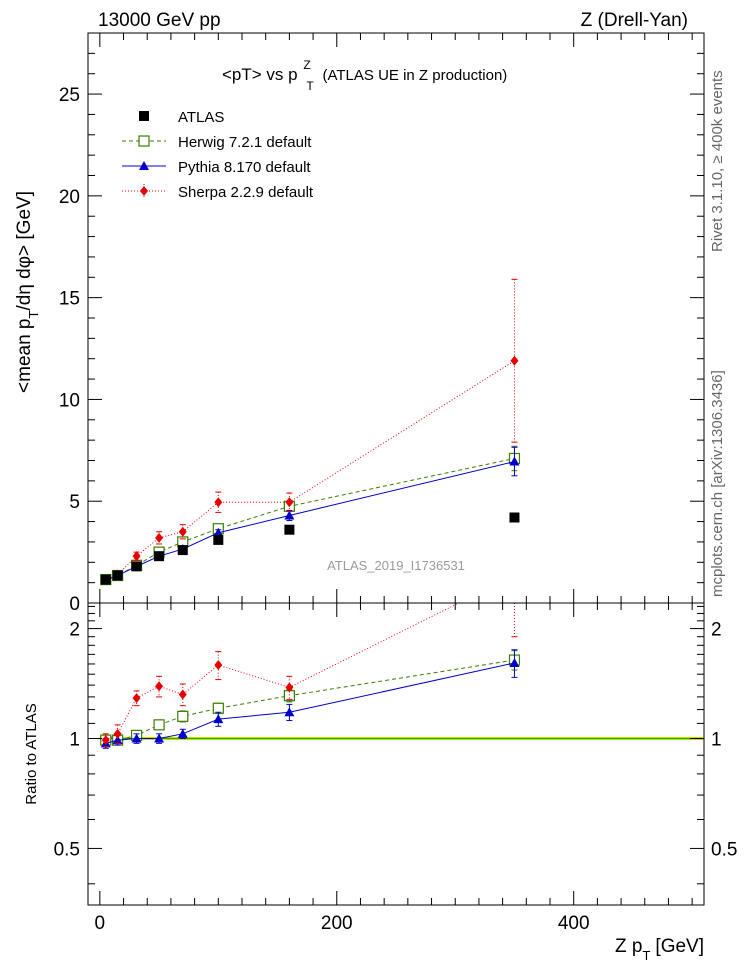  Describe the element at coordinates (74, 740) in the screenshot. I see `ratio-ytick-label: 1` at that location.